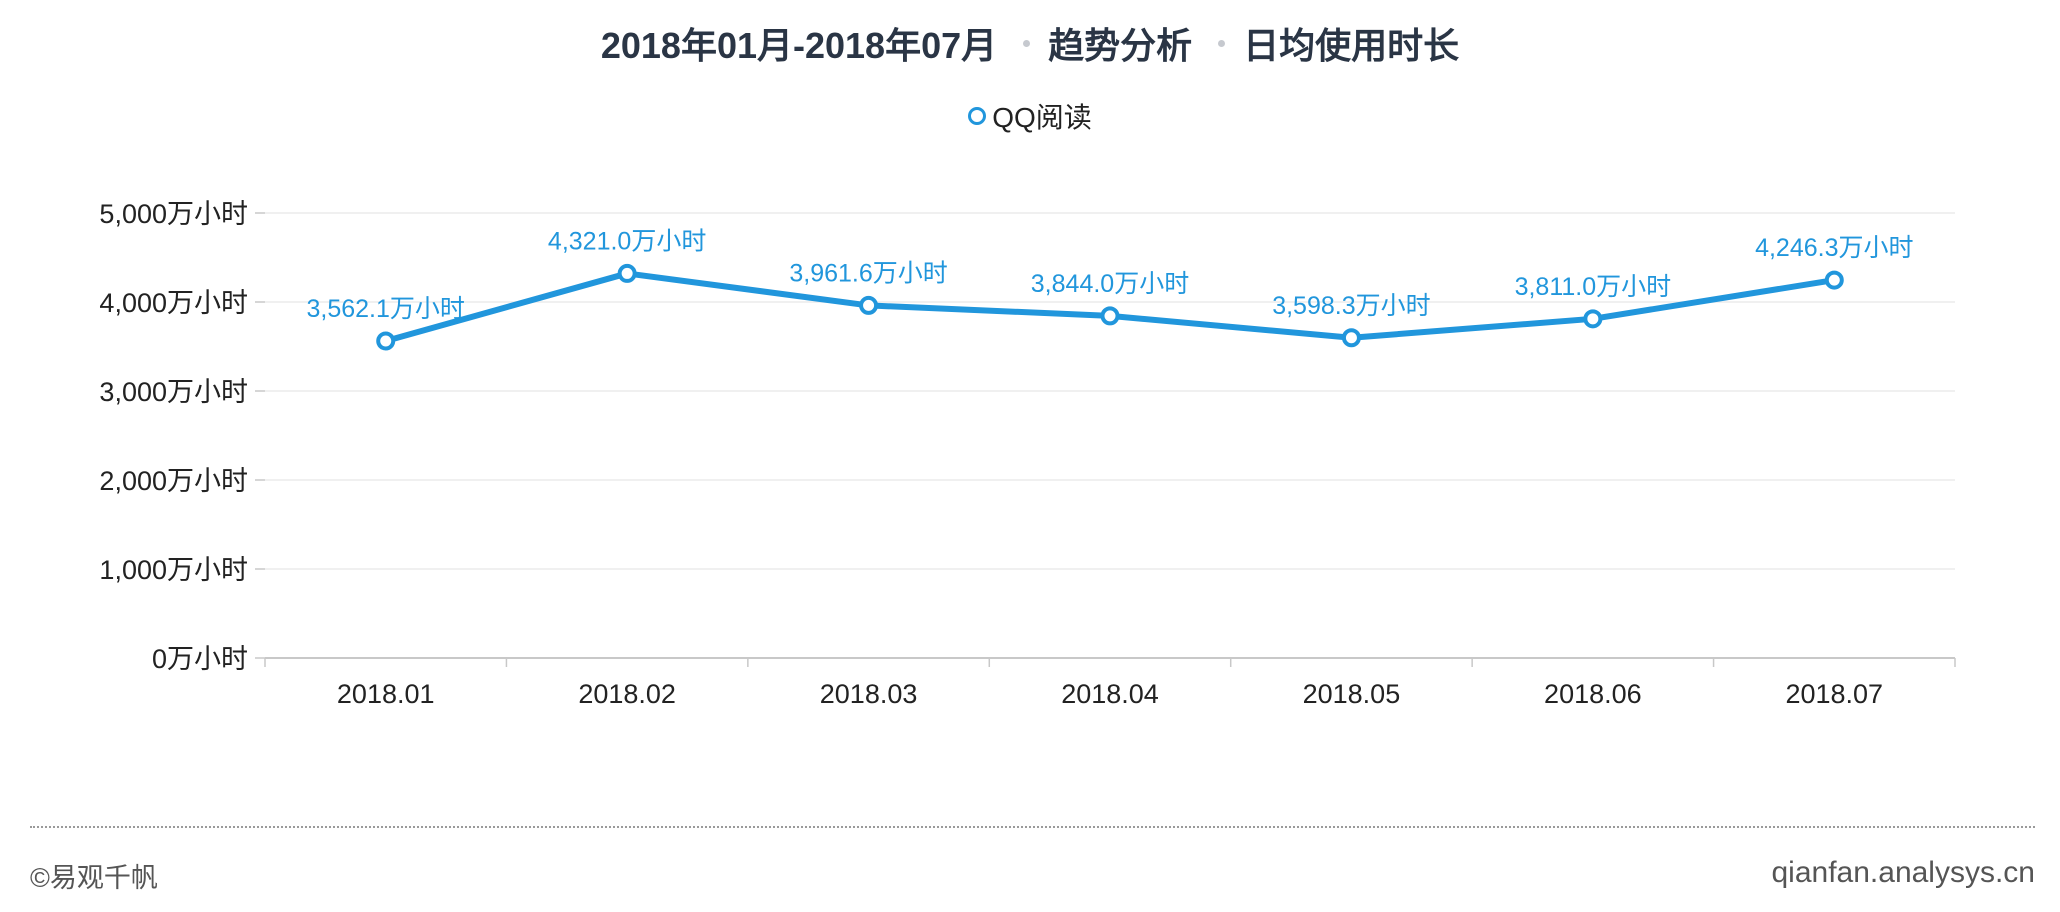 Image resolution: width=2060 pixels, height=912 pixels. What do you see at coordinates (173, 392) in the screenshot?
I see `y-tick-label: 3,000万小时` at bounding box center [173, 392].